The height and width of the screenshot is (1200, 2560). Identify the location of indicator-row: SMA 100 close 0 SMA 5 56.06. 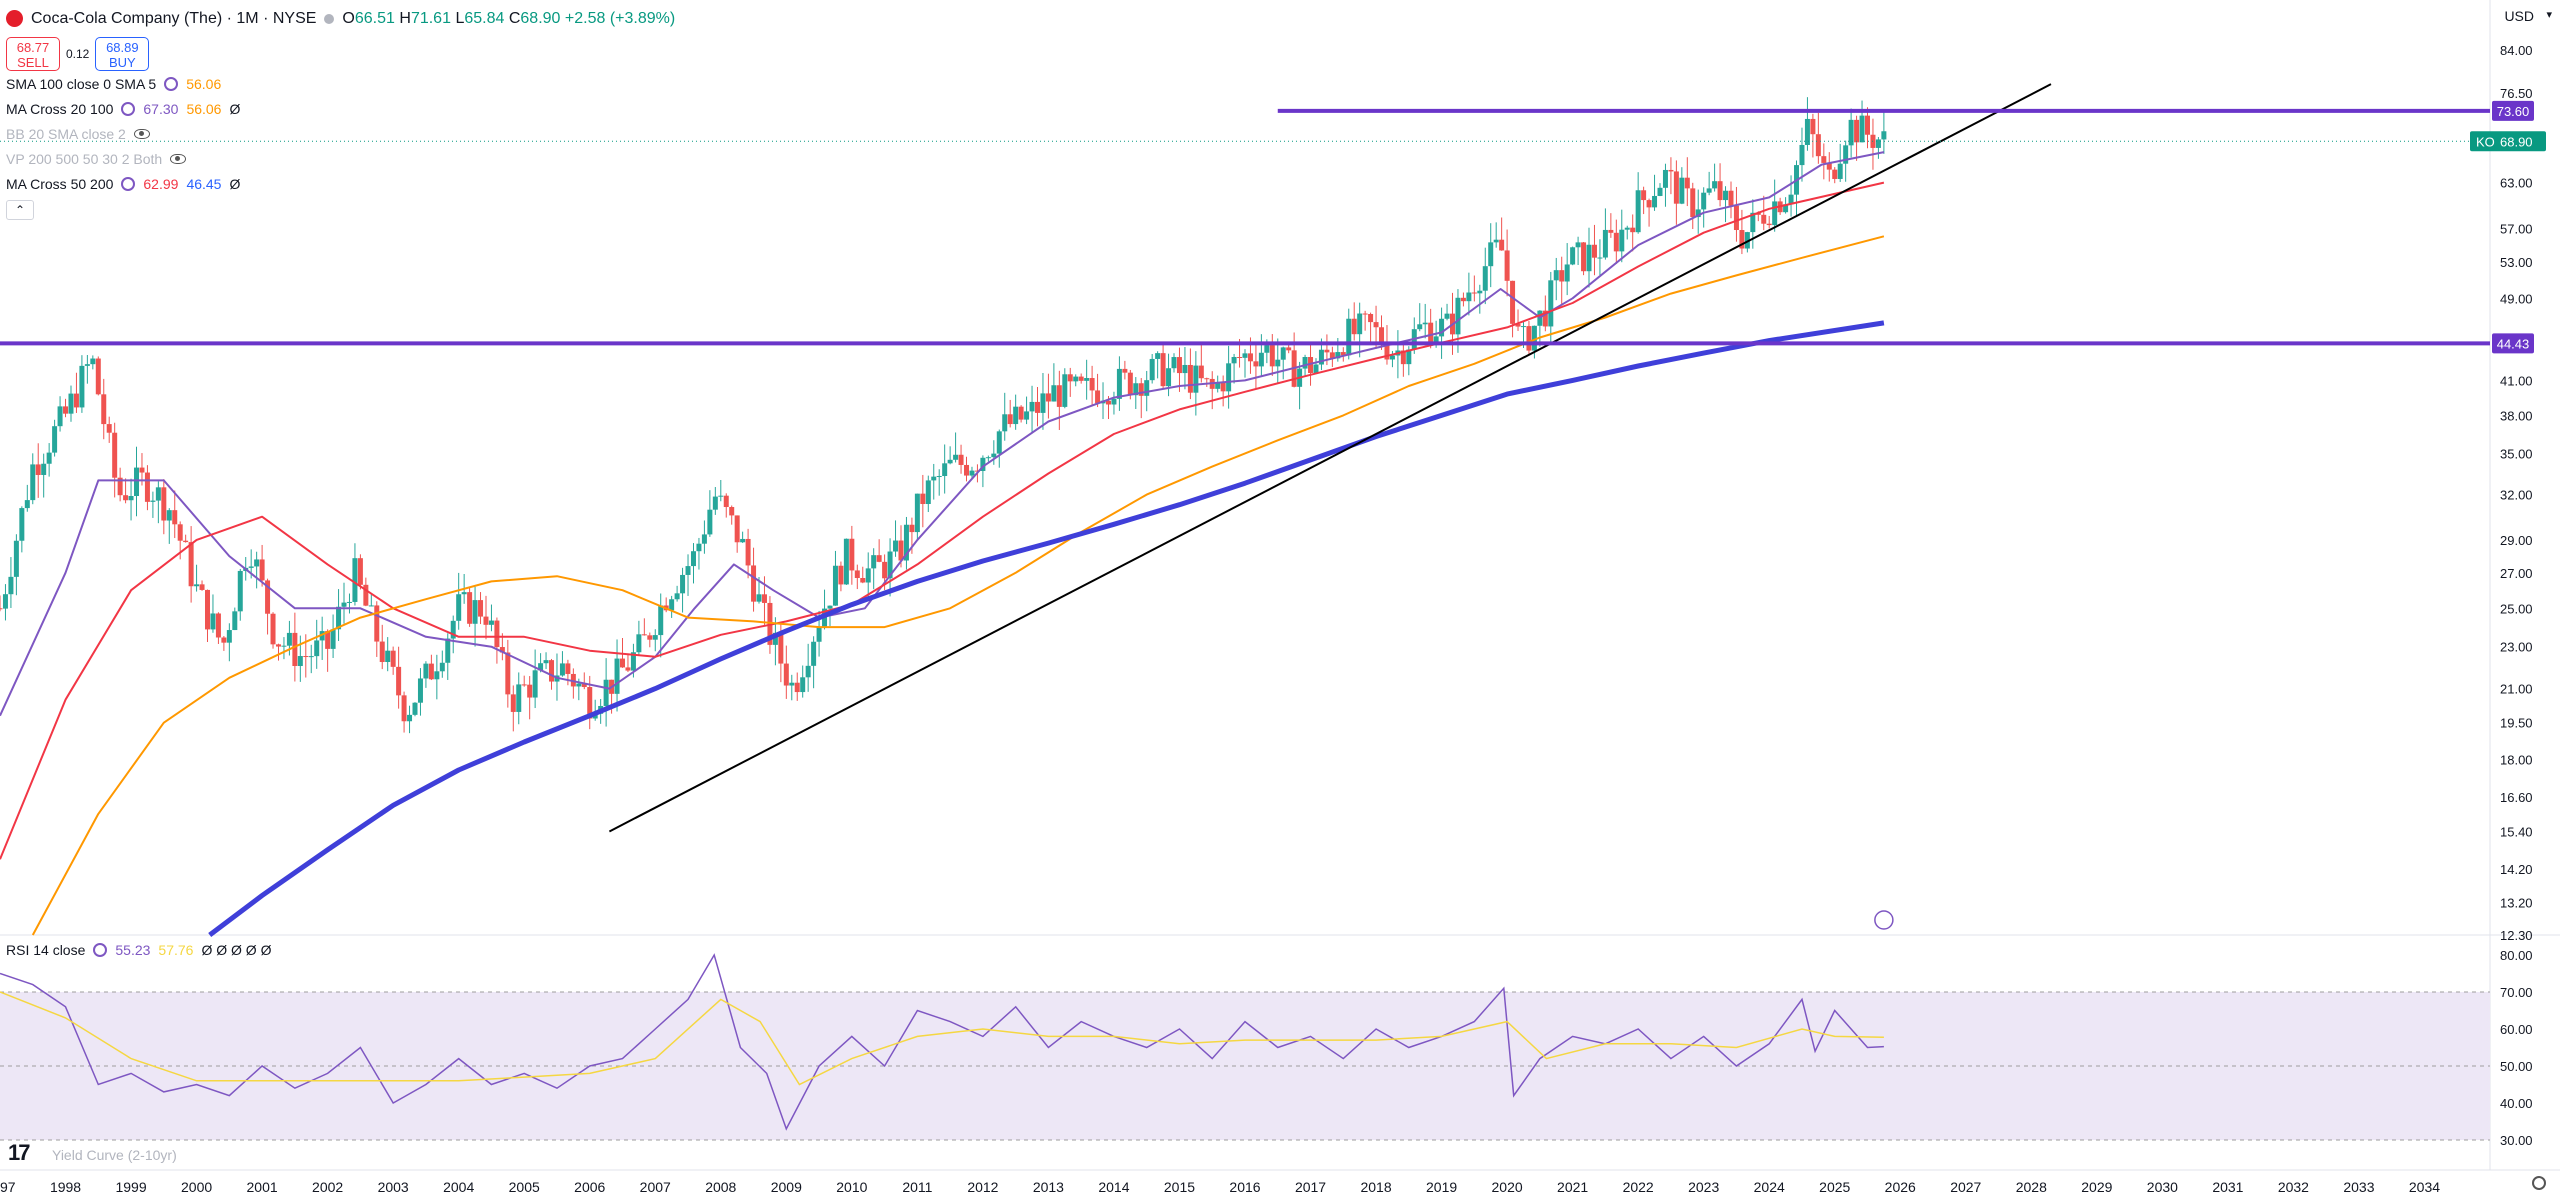
(340, 83).